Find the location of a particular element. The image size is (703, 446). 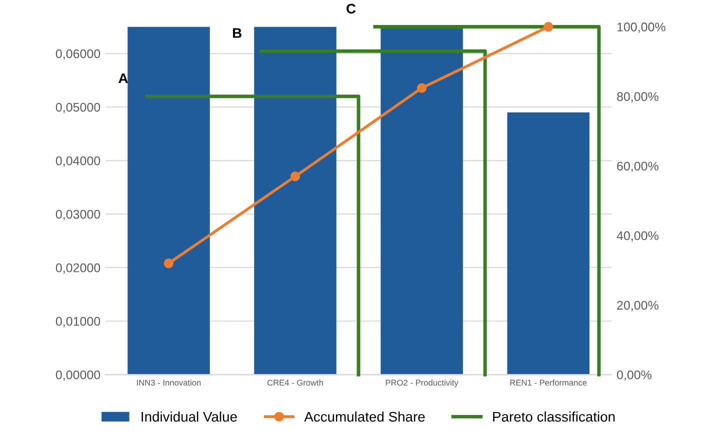

legend-label: Individual Value is located at coordinates (189, 416).